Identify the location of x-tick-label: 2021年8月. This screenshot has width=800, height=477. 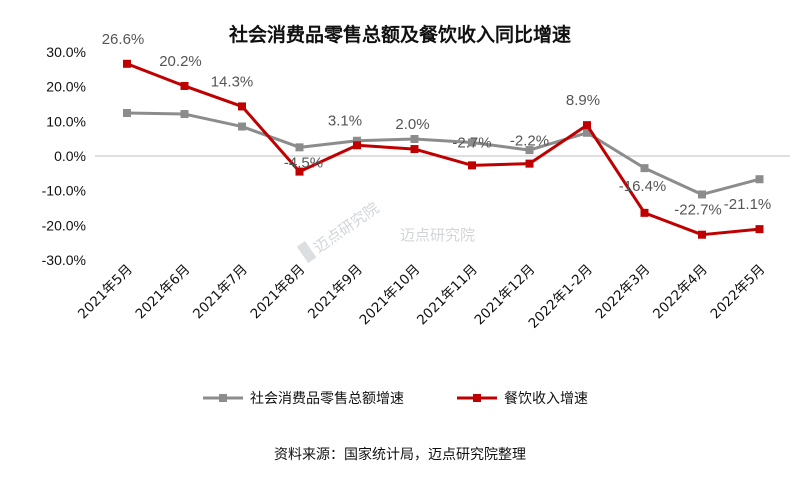
(278, 292).